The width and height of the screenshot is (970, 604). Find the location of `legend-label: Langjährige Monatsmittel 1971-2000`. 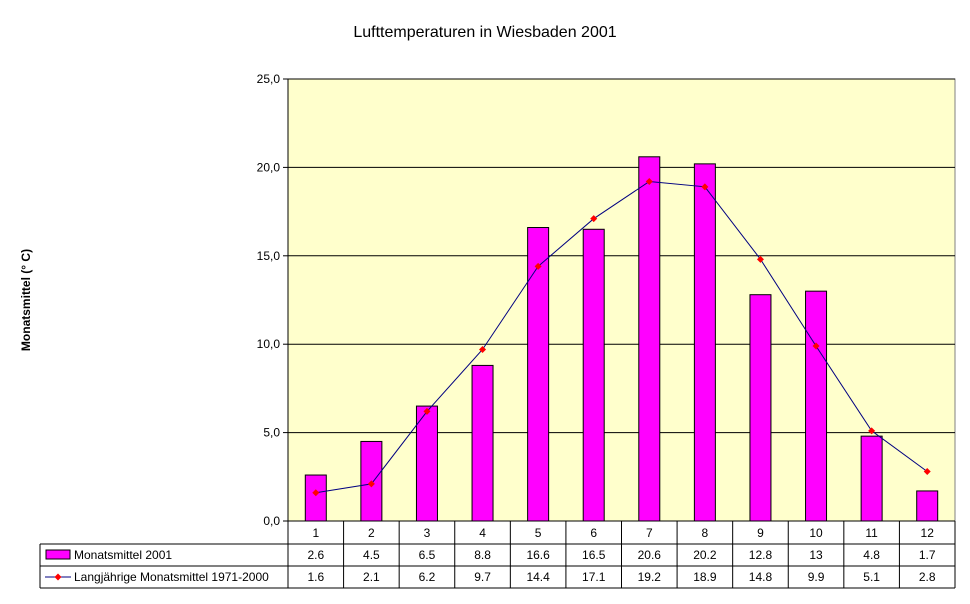

legend-label: Langjährige Monatsmittel 1971-2000 is located at coordinates (171, 577).